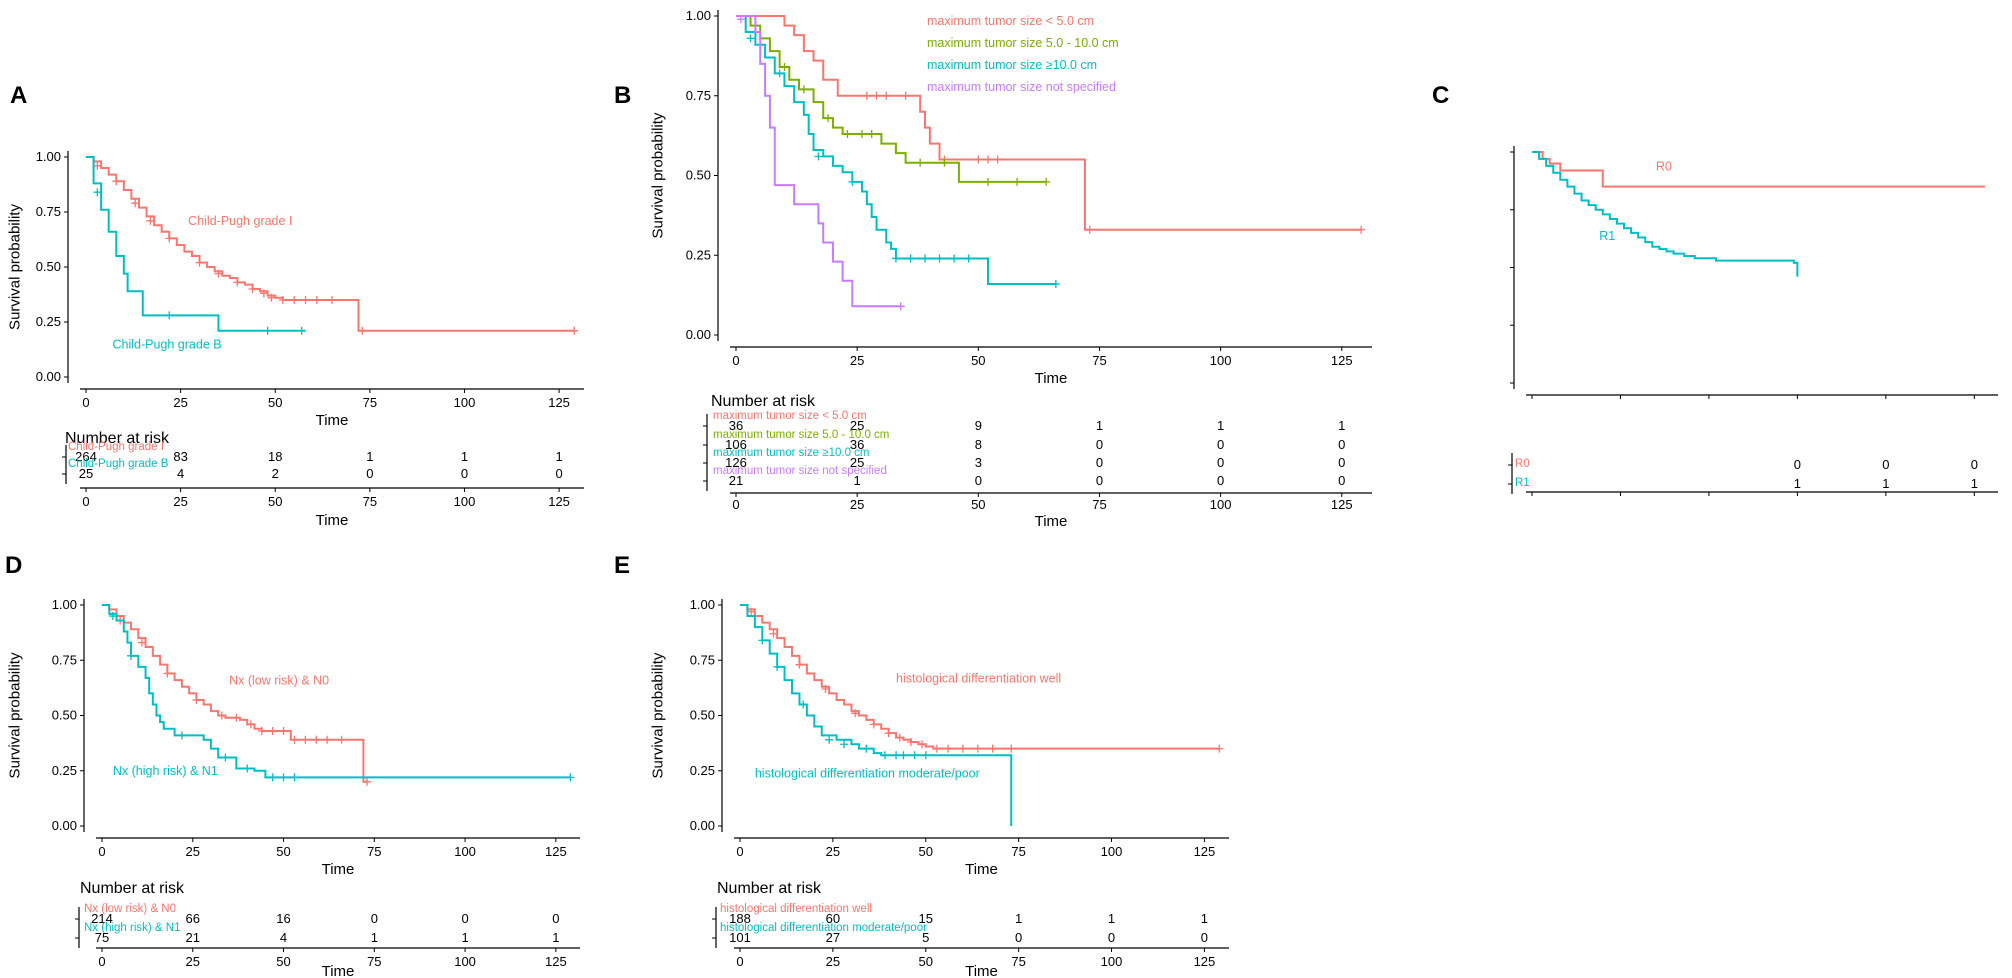 This screenshot has width=2012, height=978. I want to click on y-tick-label: 0.25, so click(64, 770).